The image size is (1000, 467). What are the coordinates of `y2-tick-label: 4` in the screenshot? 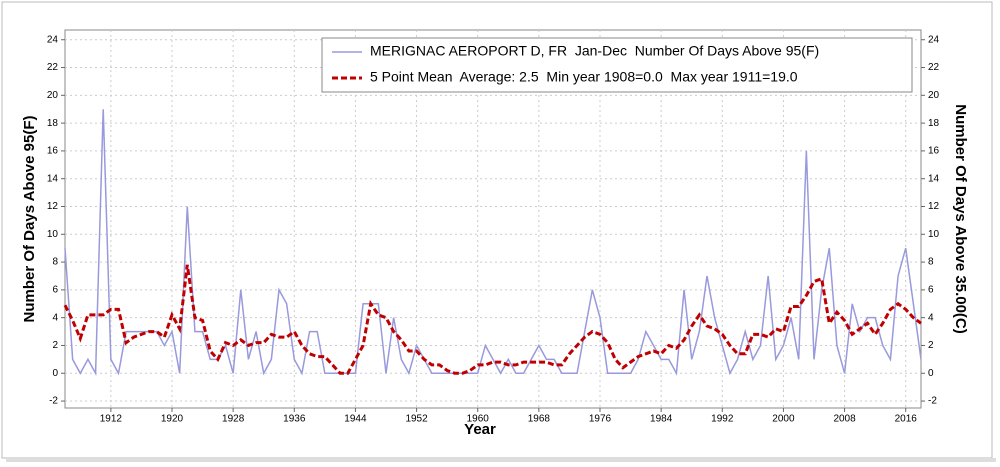 It's located at (931, 317).